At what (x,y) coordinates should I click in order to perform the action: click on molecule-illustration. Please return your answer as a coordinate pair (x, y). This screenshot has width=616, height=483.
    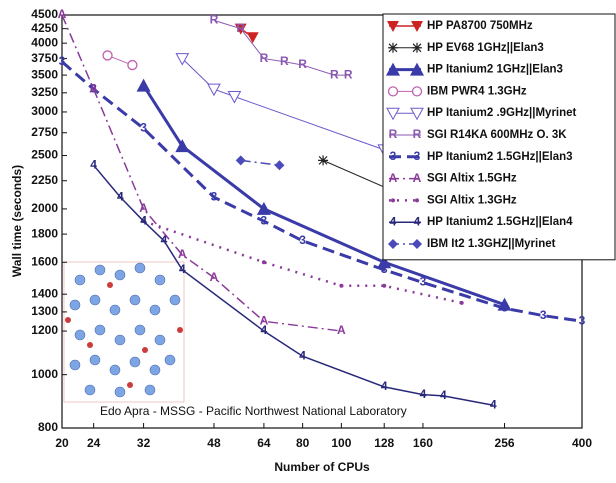
    Looking at the image, I should click on (124, 332).